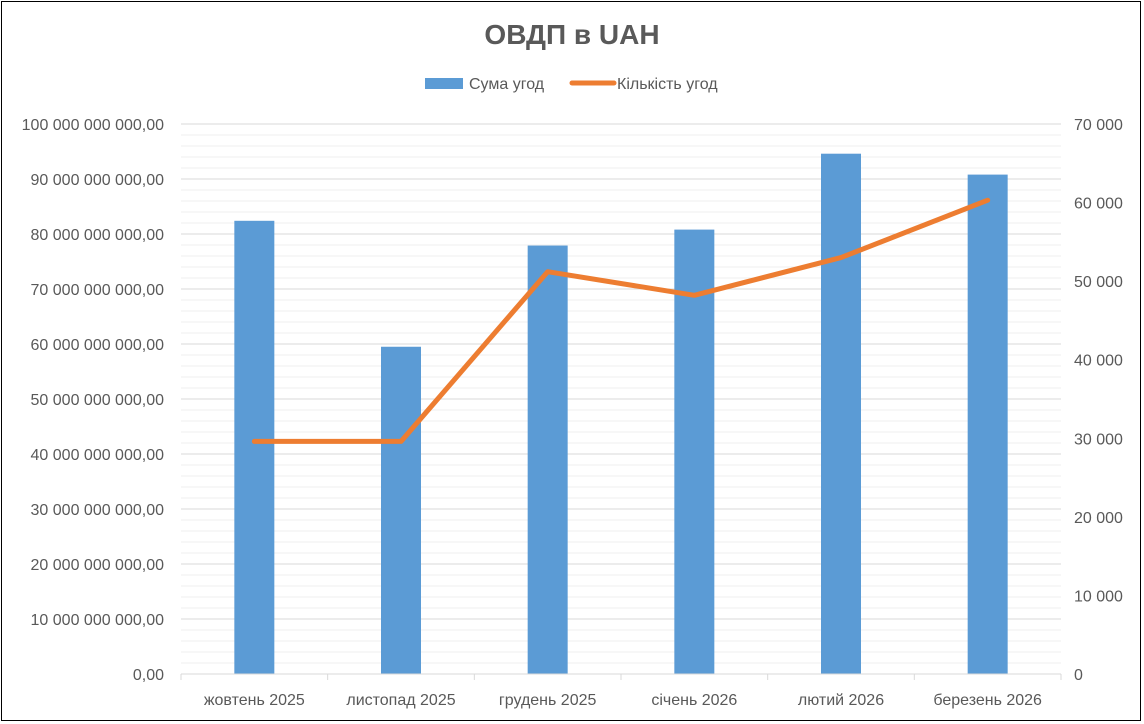 The height and width of the screenshot is (724, 1144). I want to click on y-left-tick-label: 90 000 000 000,00, so click(98, 180).